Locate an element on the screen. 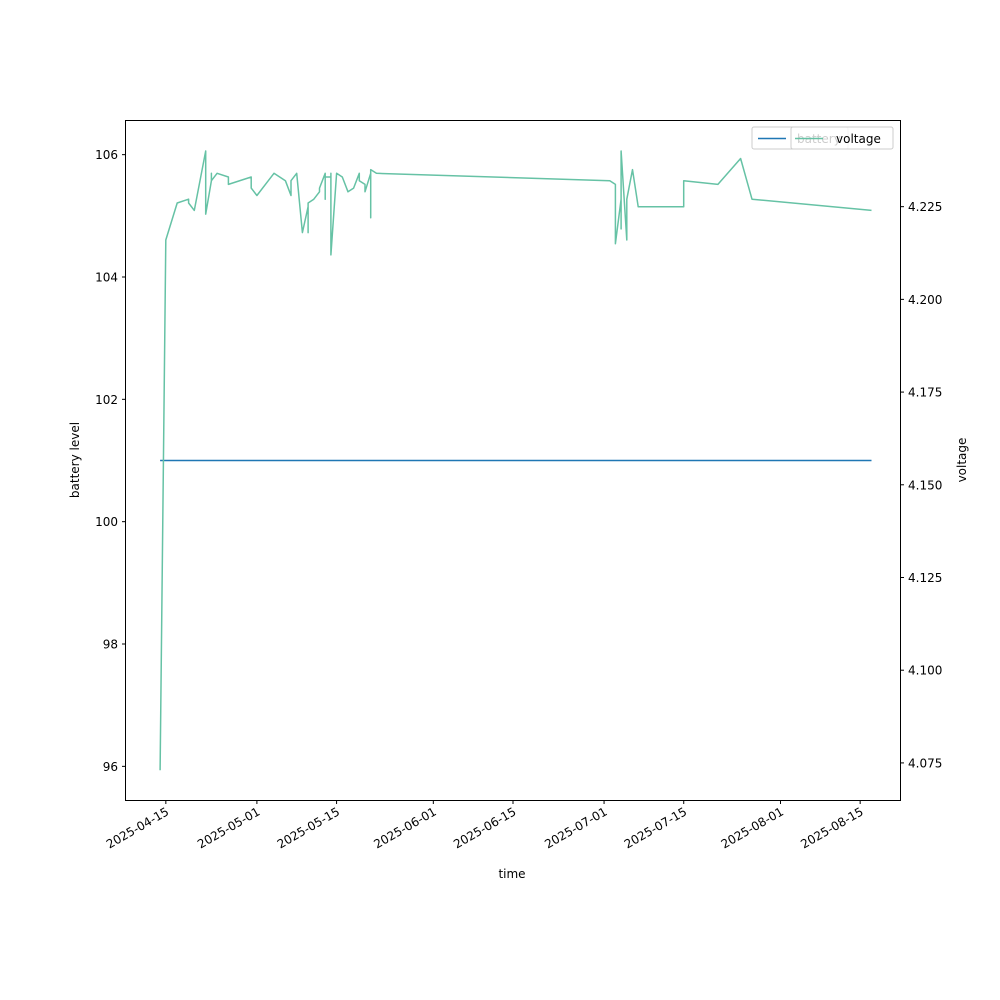 Image resolution: width=1000 pixels, height=1000 pixels. legend-voltage: voltage is located at coordinates (842, 138).